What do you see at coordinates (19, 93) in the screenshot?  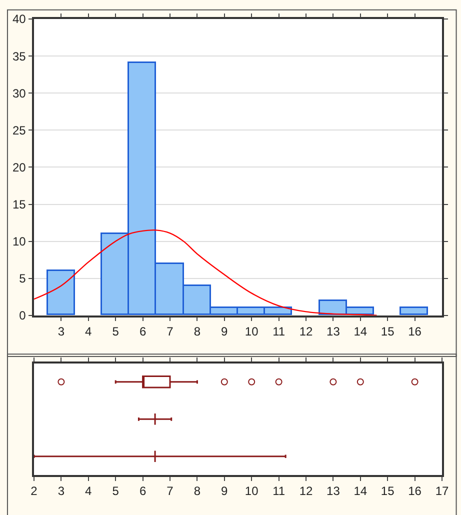 I see `y-tick-label: 30` at bounding box center [19, 93].